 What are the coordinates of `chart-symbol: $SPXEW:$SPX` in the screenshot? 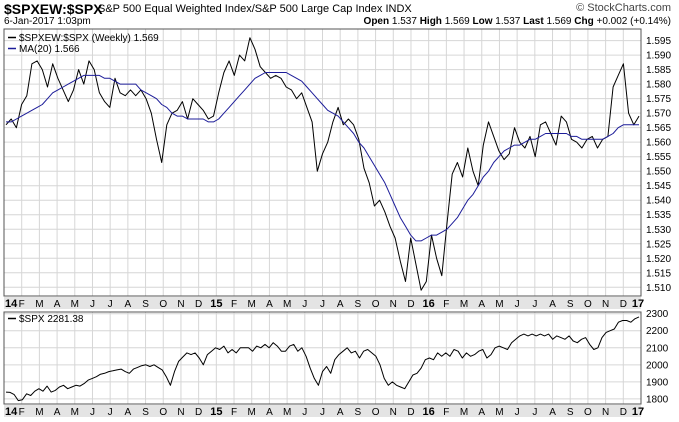 It's located at (53, 9).